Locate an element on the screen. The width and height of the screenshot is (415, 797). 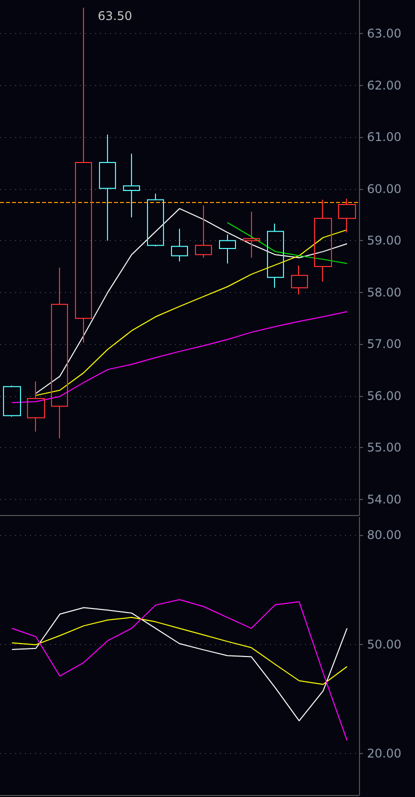
annotation: 63.50 is located at coordinates (115, 15).